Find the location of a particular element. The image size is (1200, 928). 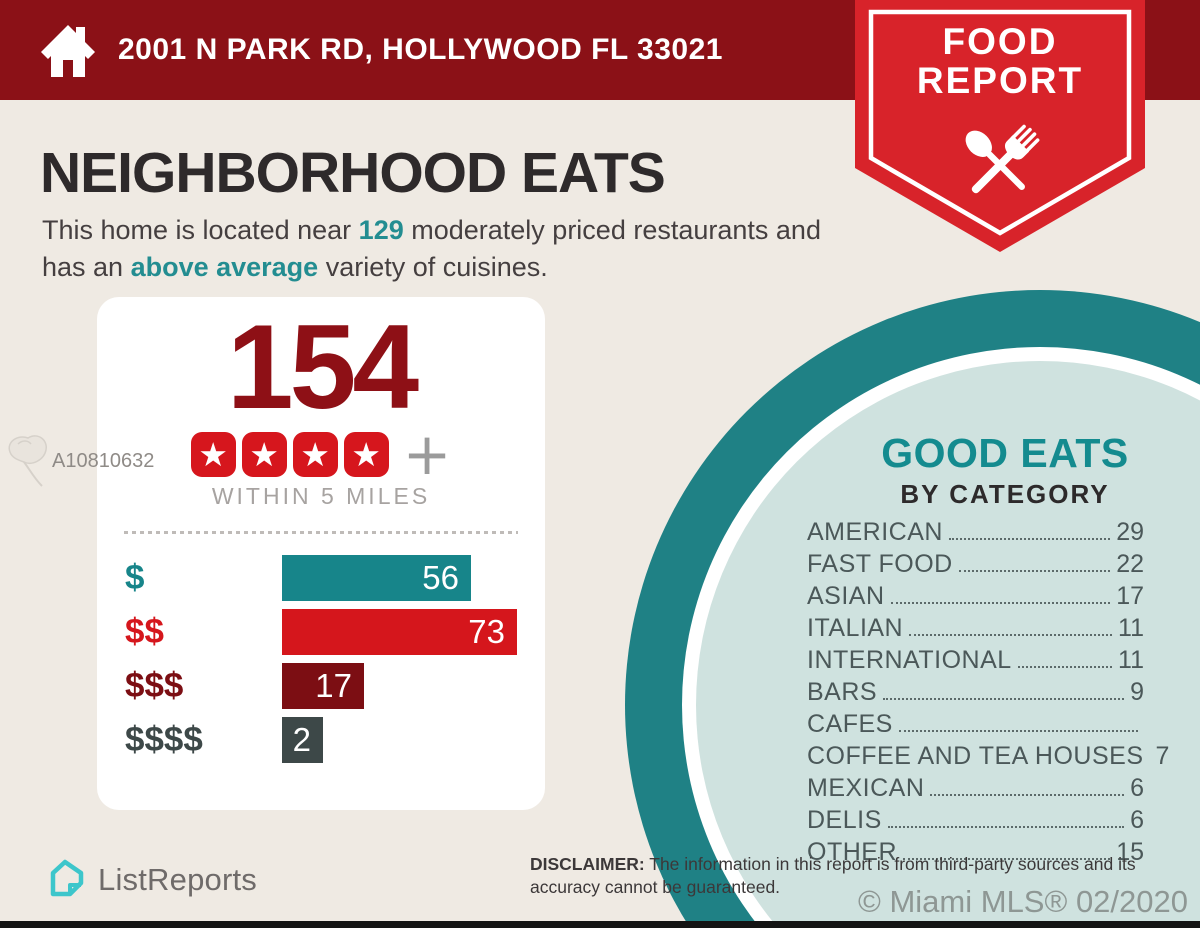

bar-row: $$$ 17 is located at coordinates (321, 686).